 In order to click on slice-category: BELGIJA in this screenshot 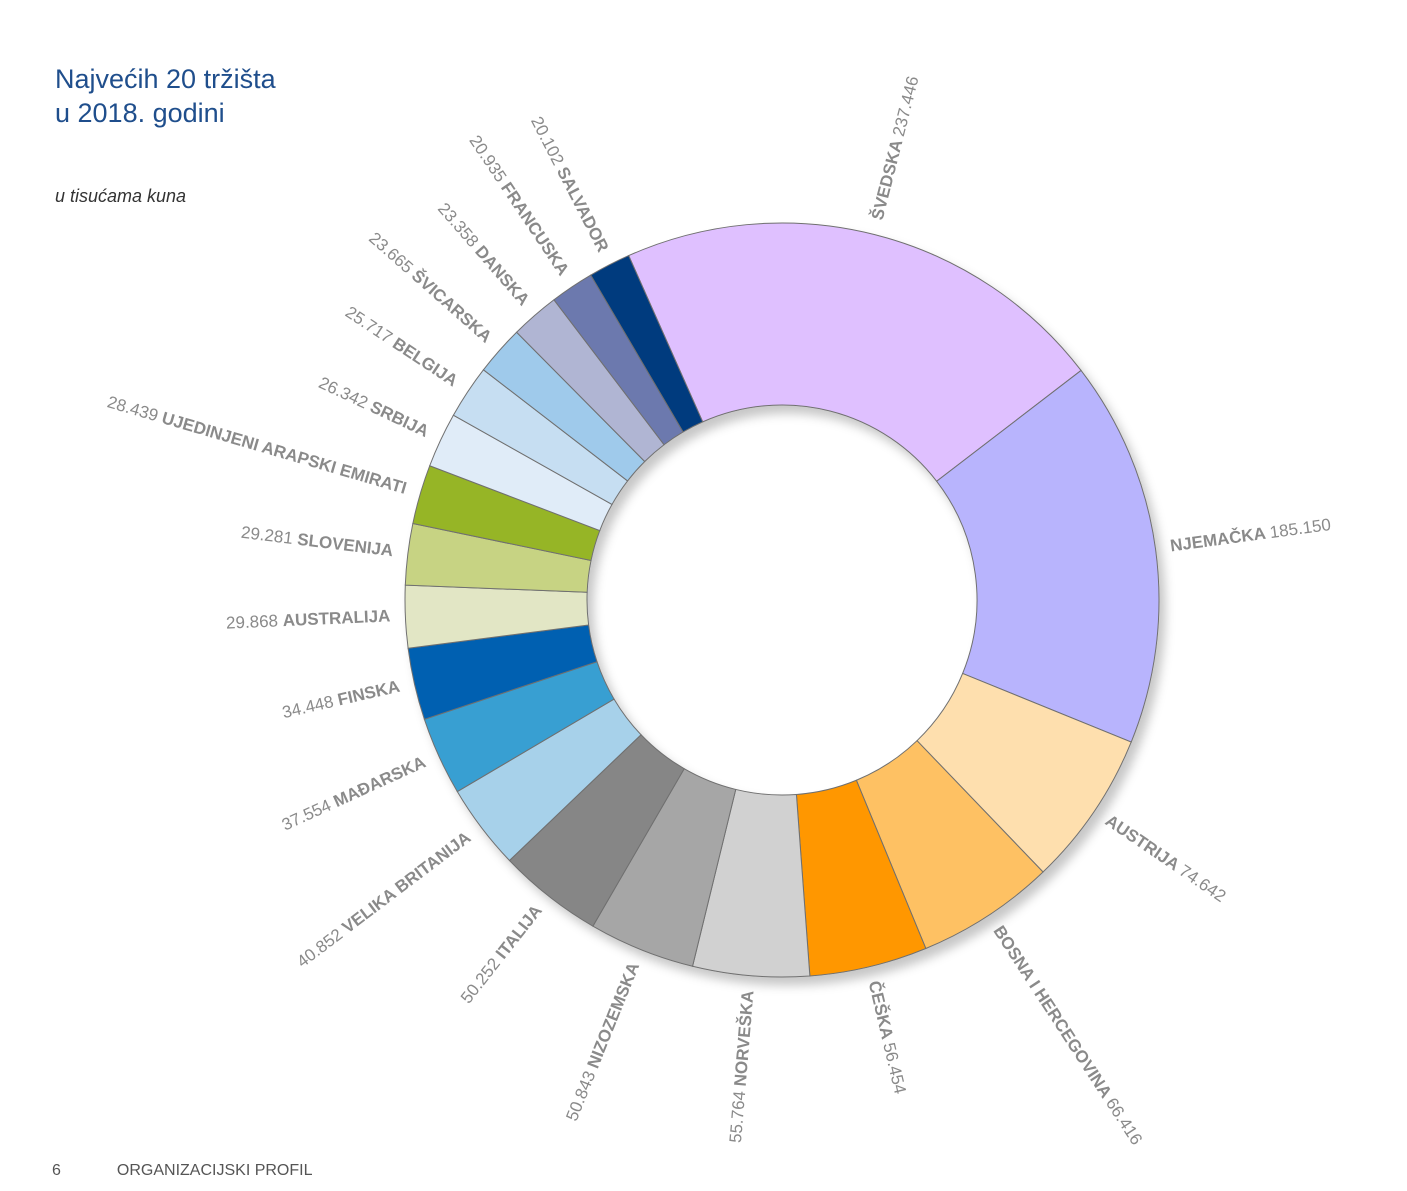, I will do `click(425, 362)`.